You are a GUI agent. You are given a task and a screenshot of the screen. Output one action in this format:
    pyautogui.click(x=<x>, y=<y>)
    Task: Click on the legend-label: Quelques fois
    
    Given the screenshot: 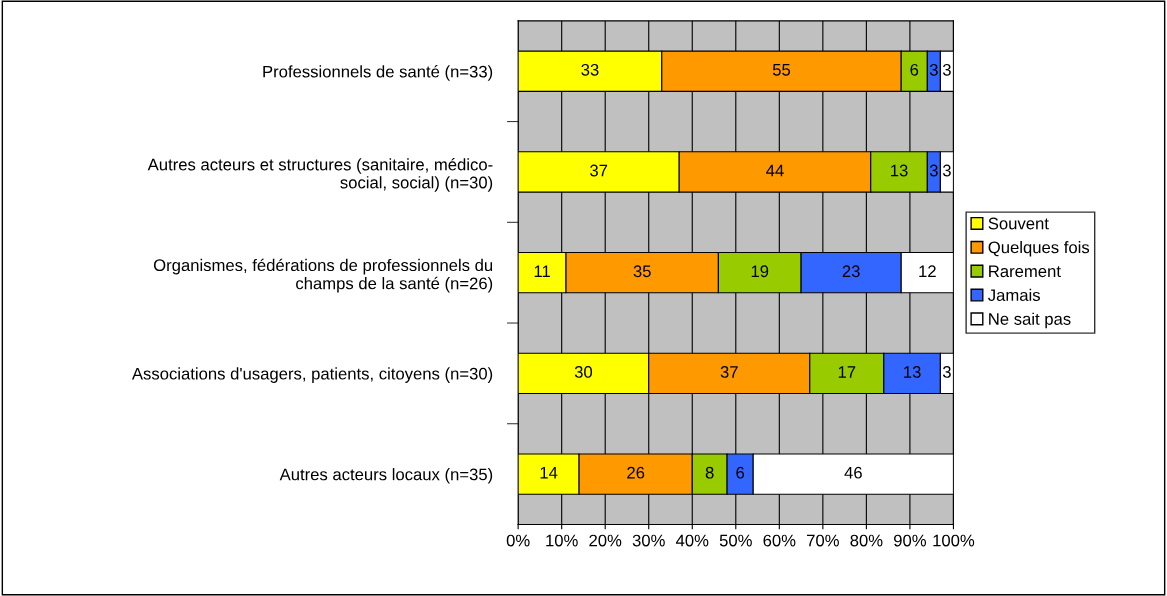 What is the action you would take?
    pyautogui.click(x=1039, y=249)
    